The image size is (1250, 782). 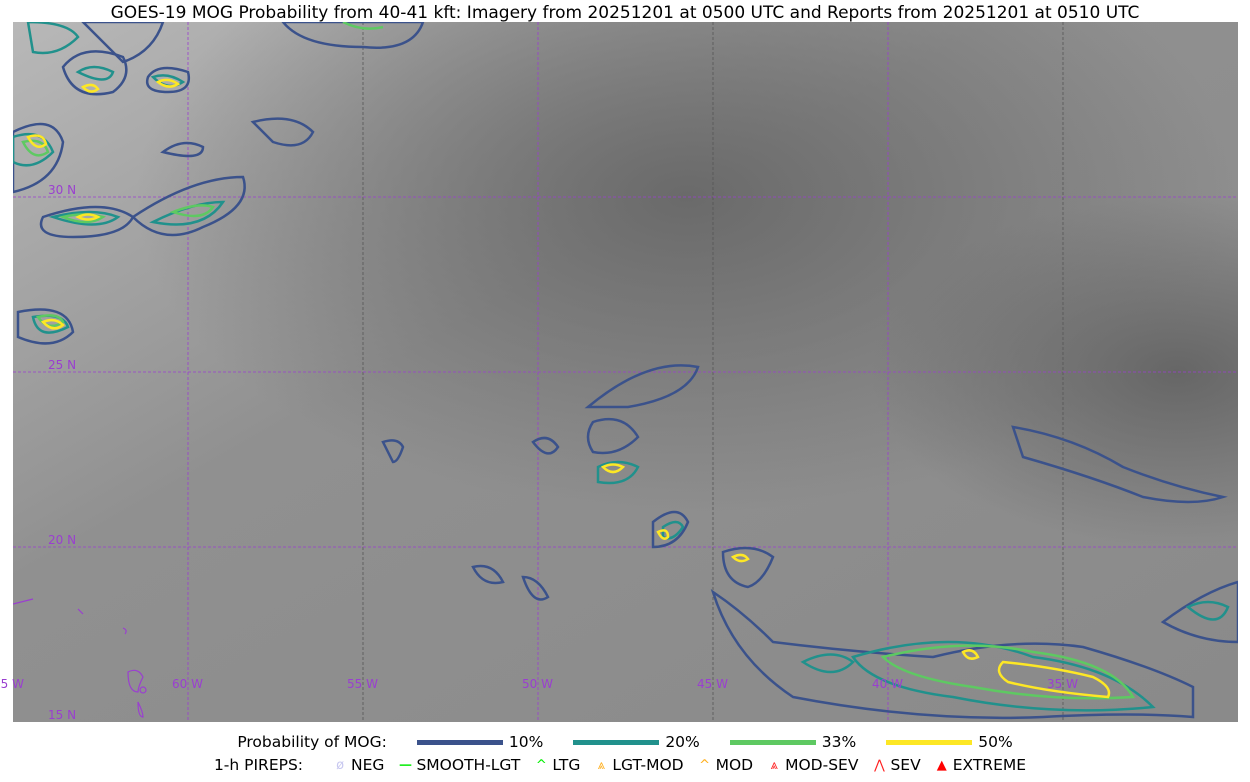 What do you see at coordinates (312, 742) in the screenshot?
I see `probability-legend-title: Probability of MOG:` at bounding box center [312, 742].